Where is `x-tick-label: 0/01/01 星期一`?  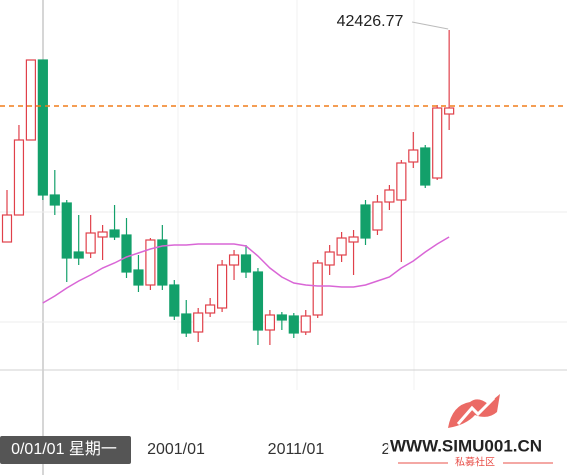 x-tick-label: 0/01/01 星期一 is located at coordinates (64, 449).